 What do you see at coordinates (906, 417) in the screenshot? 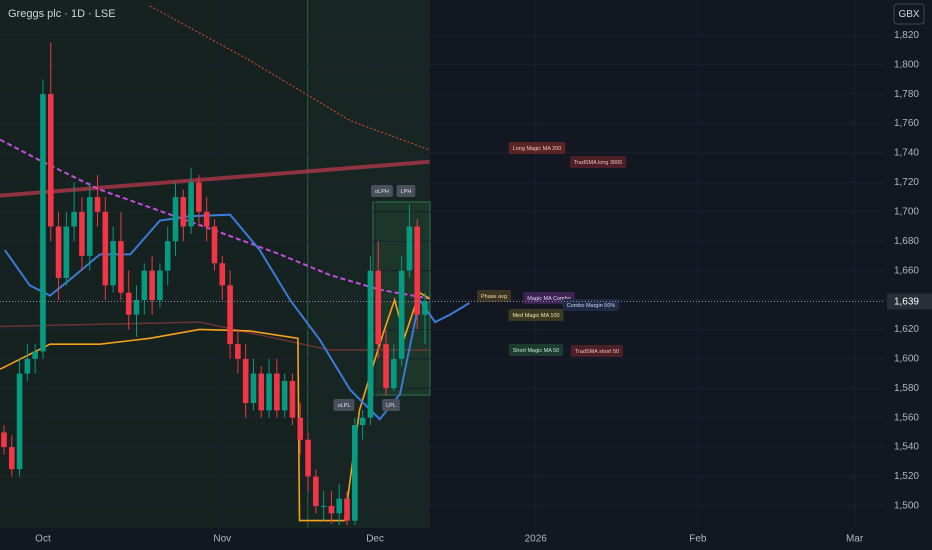
I see `y-tick-label: 1,560` at bounding box center [906, 417].